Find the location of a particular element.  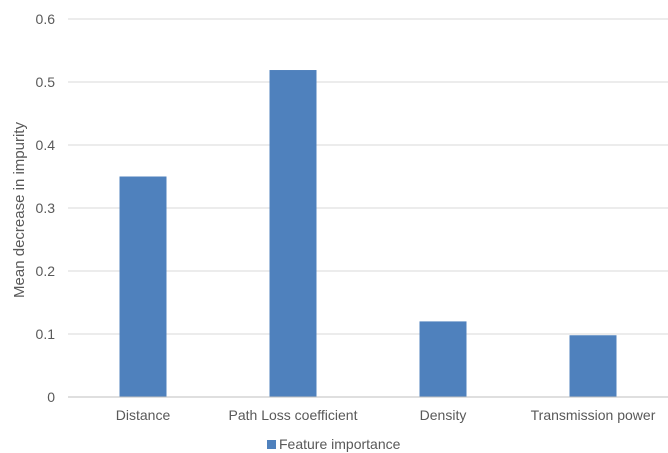

bar-path-loss-coefficient is located at coordinates (293, 233).